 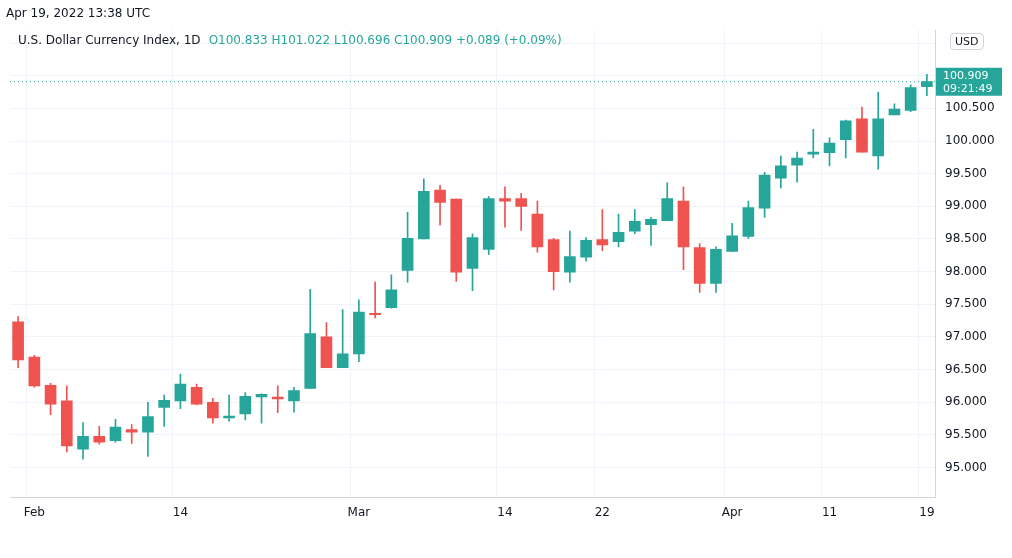 I want to click on y-axis-title: USD, so click(x=967, y=41).